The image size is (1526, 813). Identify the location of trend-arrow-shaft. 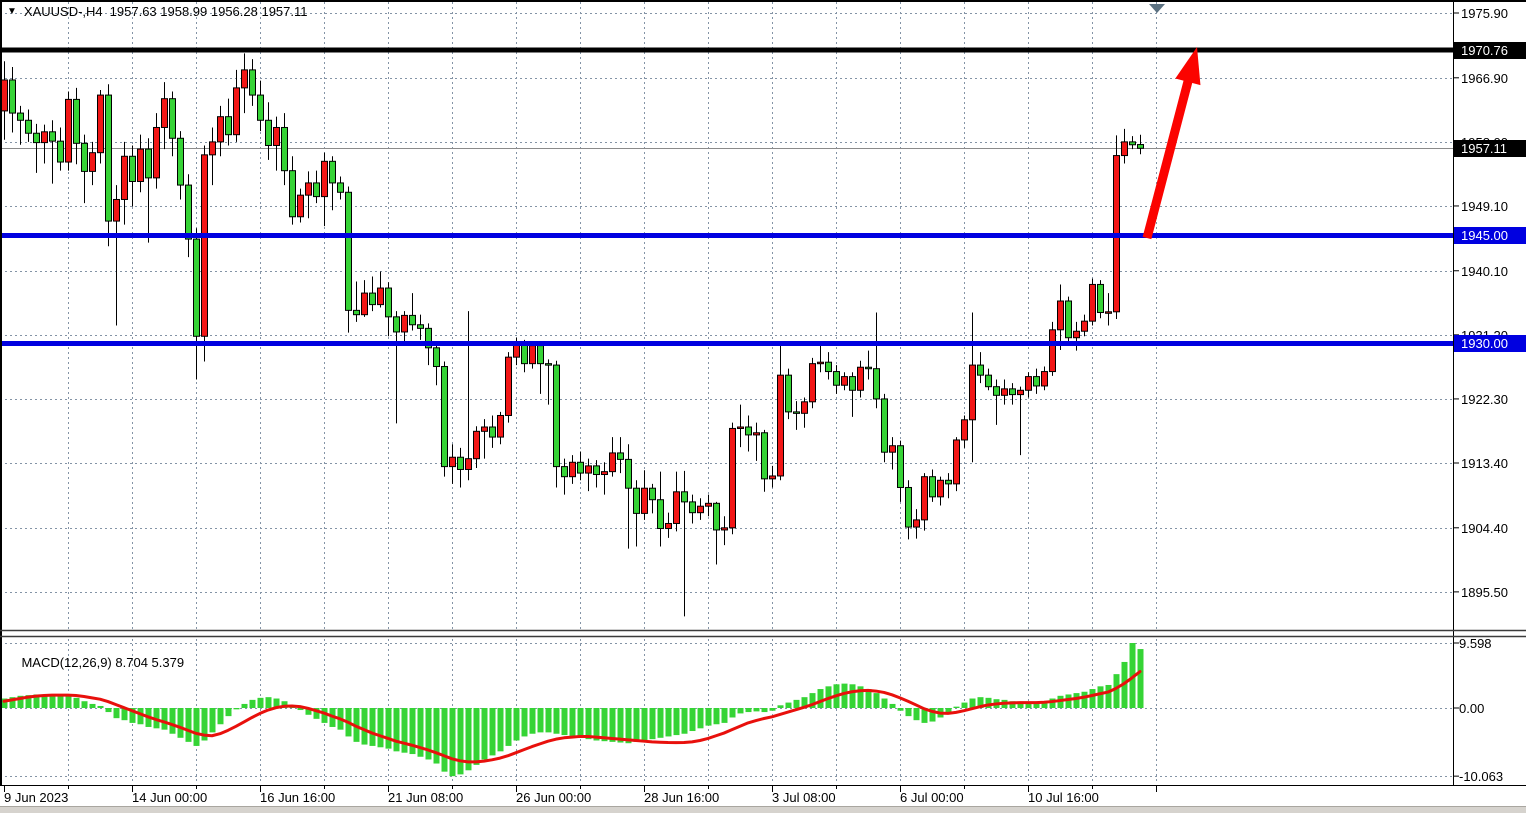
(1168, 157).